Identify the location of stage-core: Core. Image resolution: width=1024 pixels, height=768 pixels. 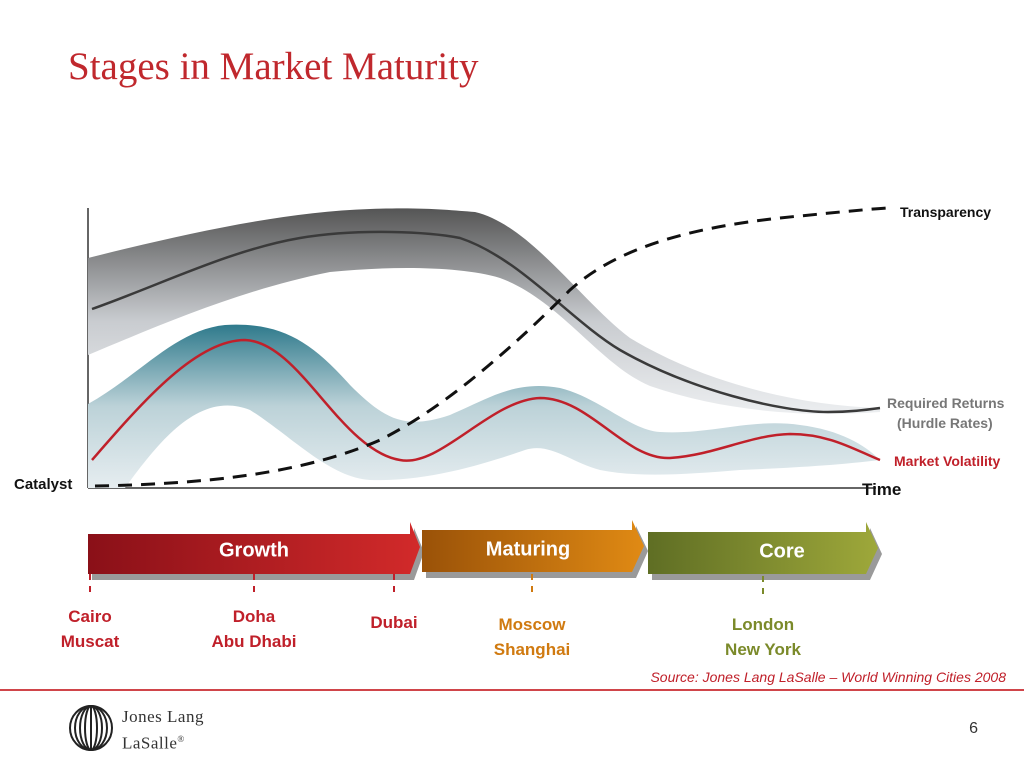
(782, 551).